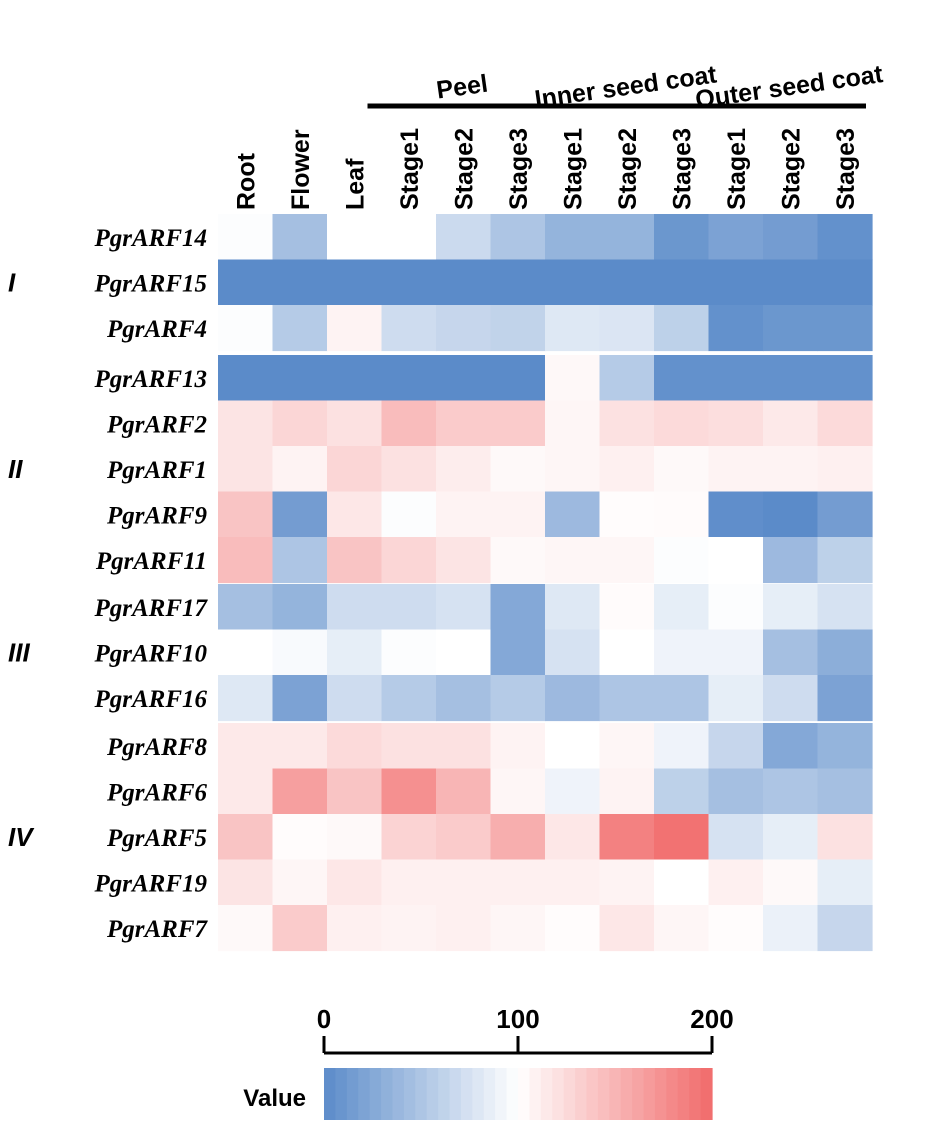  Describe the element at coordinates (156, 838) in the screenshot. I see `row-label: PgrARF5` at that location.